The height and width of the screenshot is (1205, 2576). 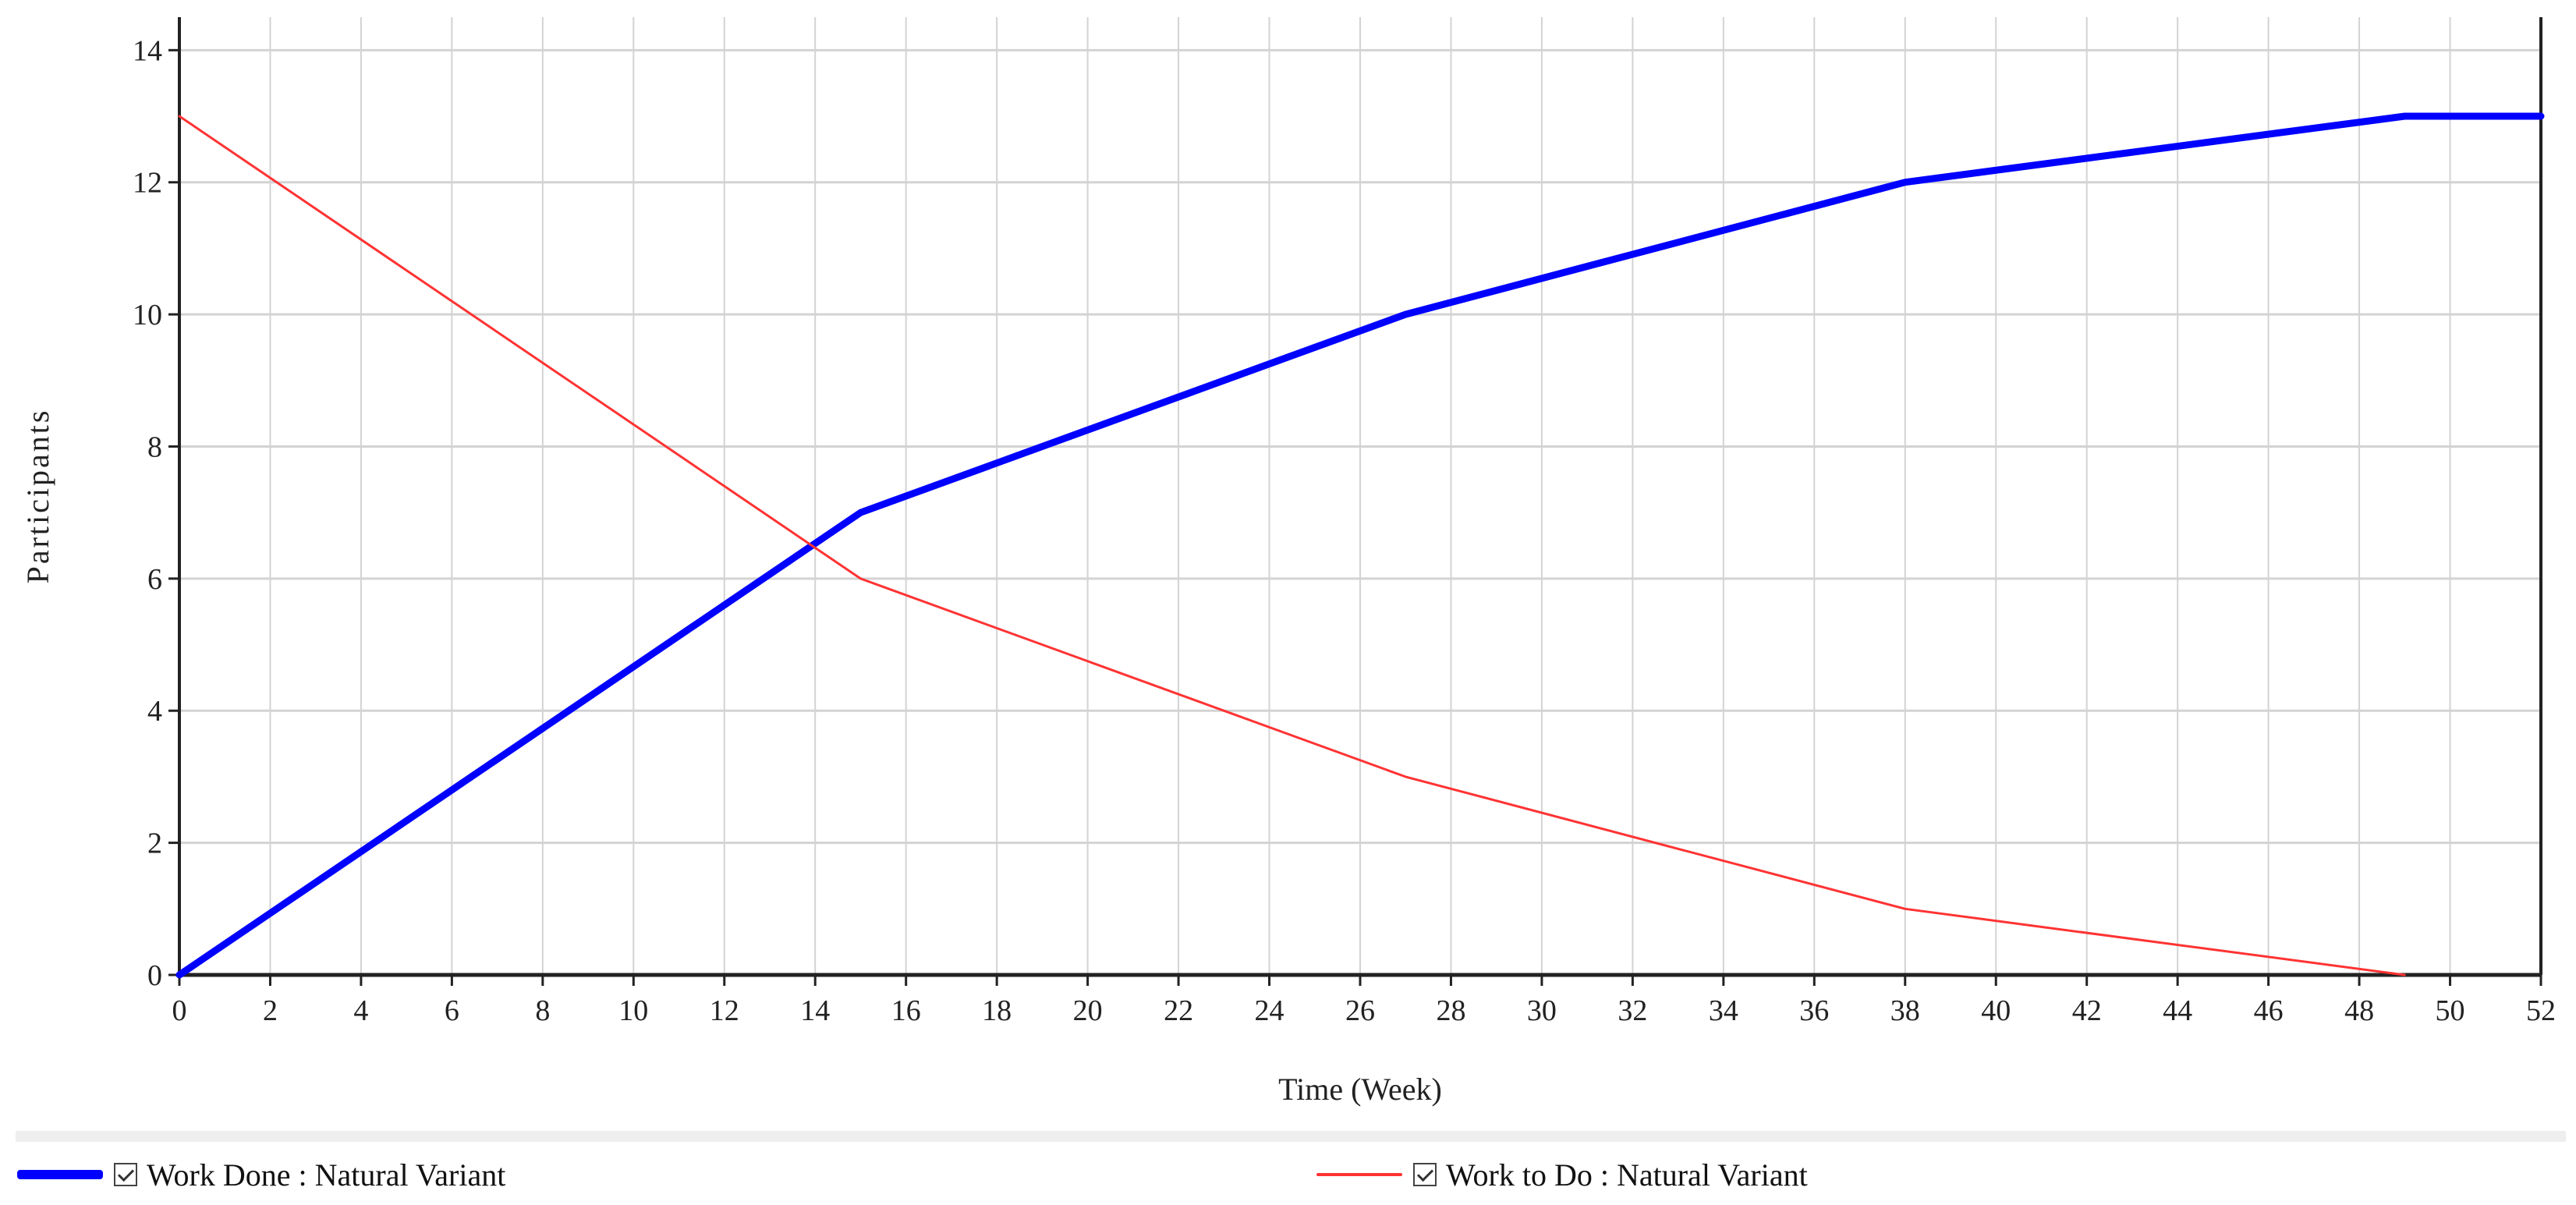 I want to click on y-tick-label: 4, so click(x=154, y=711).